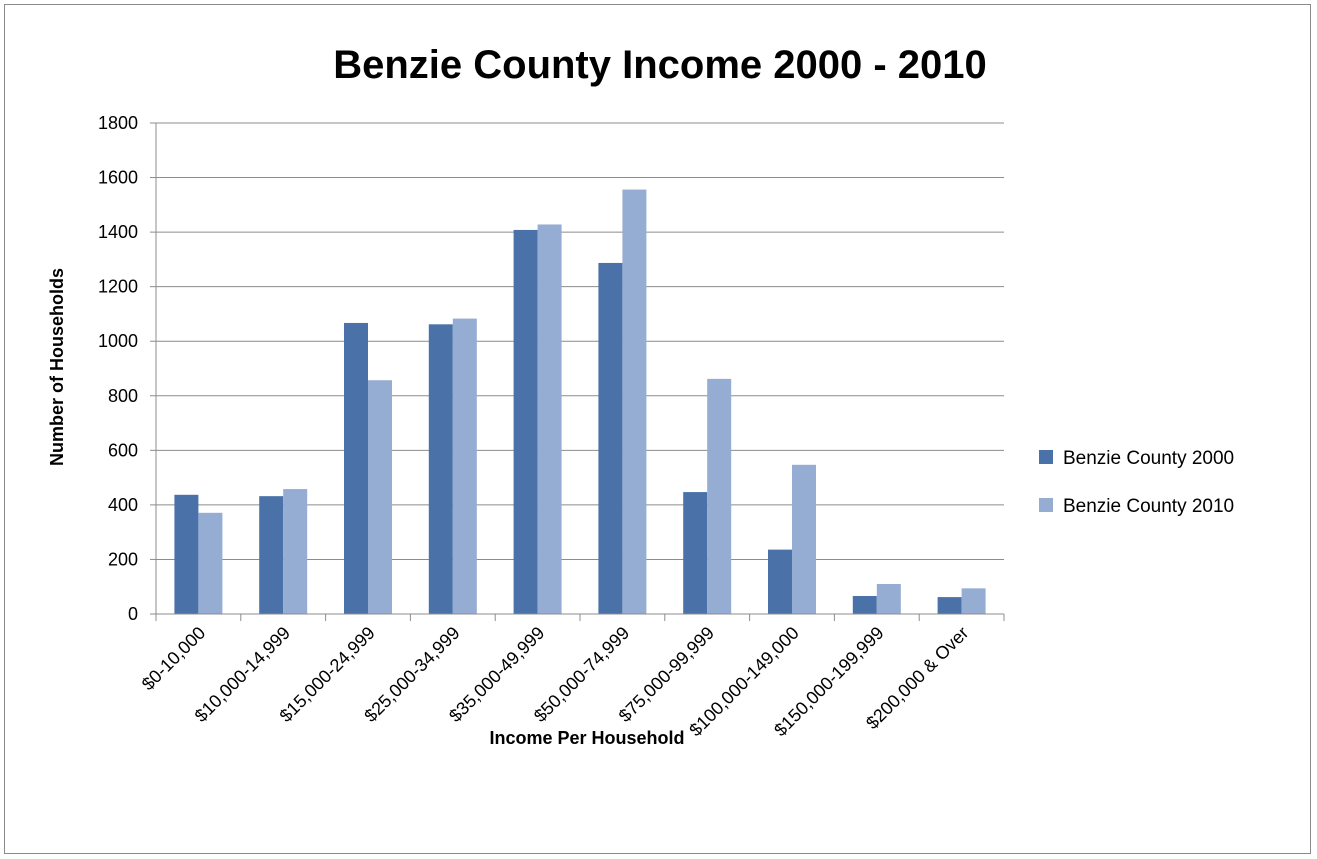  I want to click on y-tick-label: 1200, so click(118, 287).